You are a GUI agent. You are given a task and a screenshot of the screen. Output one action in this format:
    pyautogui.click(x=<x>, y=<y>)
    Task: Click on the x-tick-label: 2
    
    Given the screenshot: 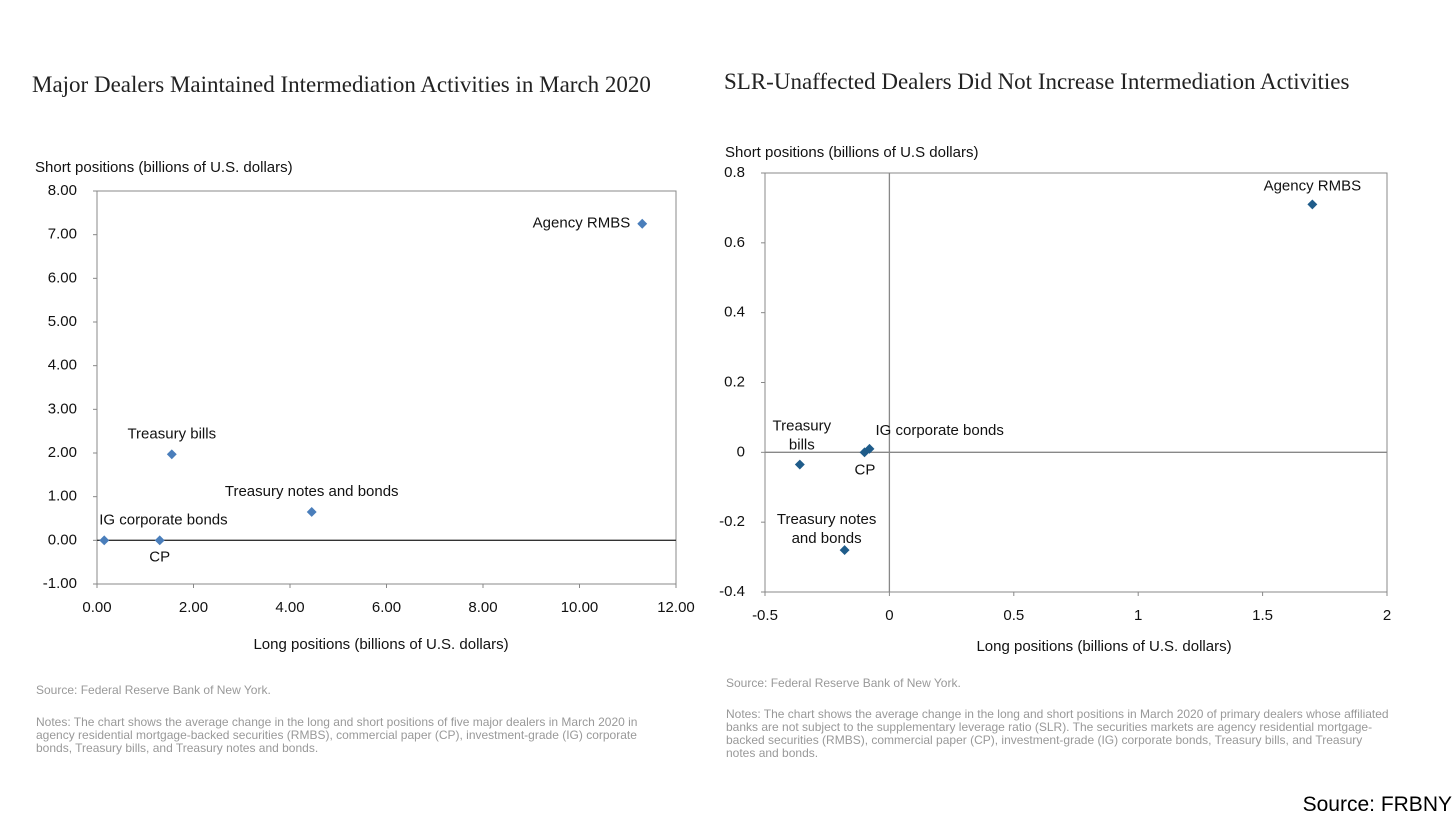 What is the action you would take?
    pyautogui.click(x=1387, y=615)
    